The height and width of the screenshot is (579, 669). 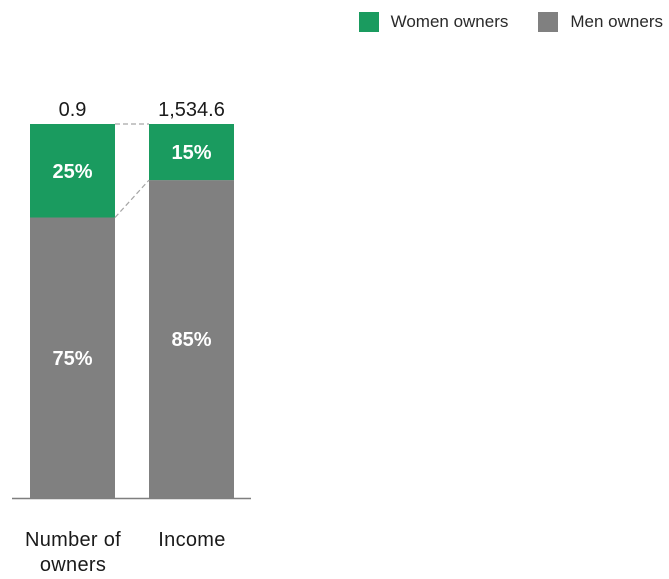 I want to click on category-label-income: Income, so click(x=192, y=540).